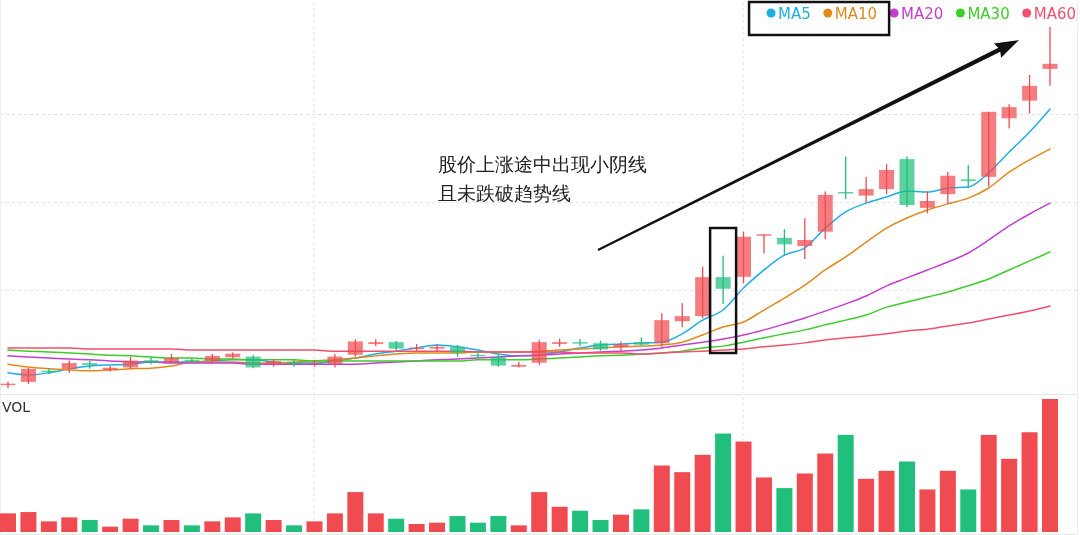  I want to click on legend-label: MA30, so click(988, 13).